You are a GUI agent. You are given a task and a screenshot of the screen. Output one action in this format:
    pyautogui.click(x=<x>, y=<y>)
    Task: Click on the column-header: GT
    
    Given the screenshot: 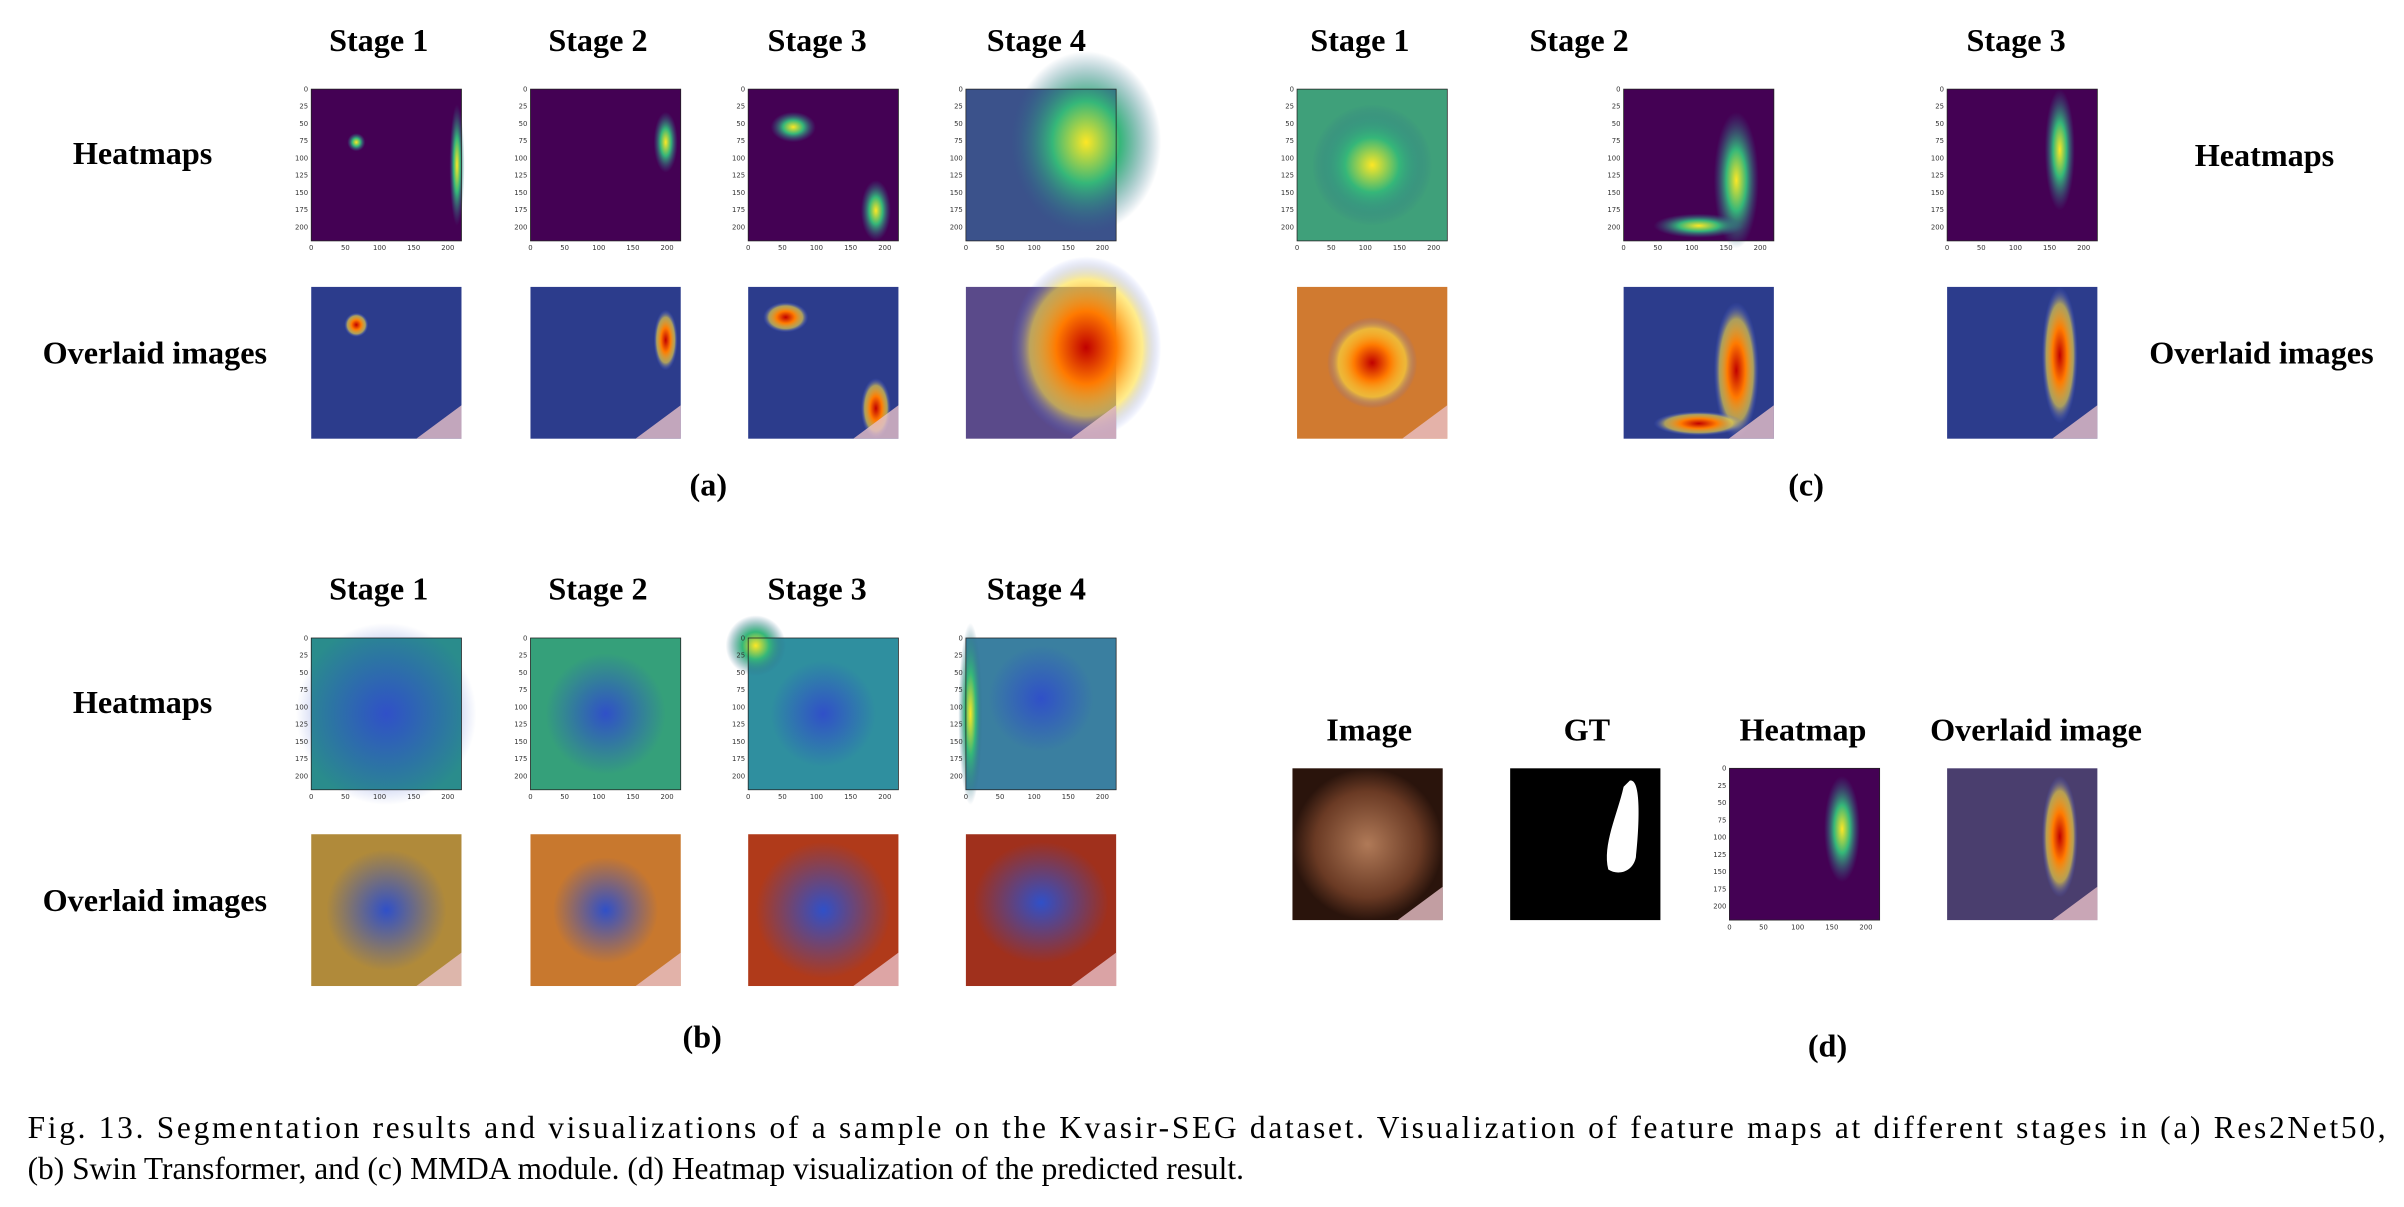 What is the action you would take?
    pyautogui.click(x=1587, y=730)
    